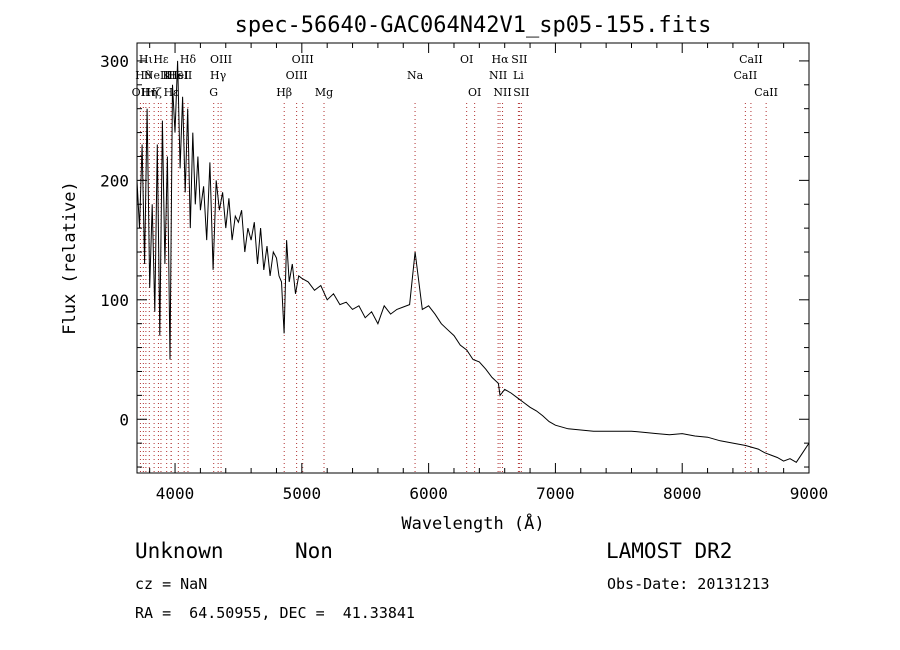 The height and width of the screenshot is (650, 900). Describe the element at coordinates (415, 75) in the screenshot. I see `line-marker-label: Na` at that location.